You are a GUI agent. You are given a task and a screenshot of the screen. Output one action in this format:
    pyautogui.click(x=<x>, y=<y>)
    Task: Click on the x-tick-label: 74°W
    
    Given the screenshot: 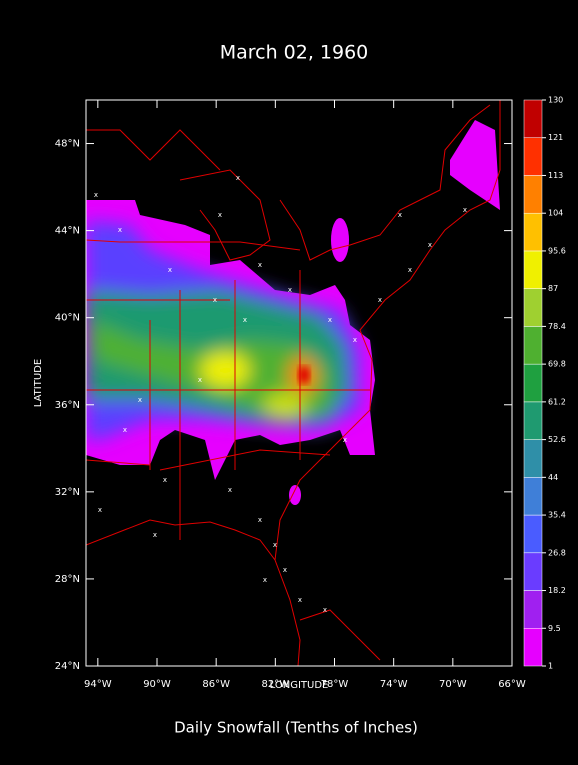 What is the action you would take?
    pyautogui.click(x=394, y=684)
    